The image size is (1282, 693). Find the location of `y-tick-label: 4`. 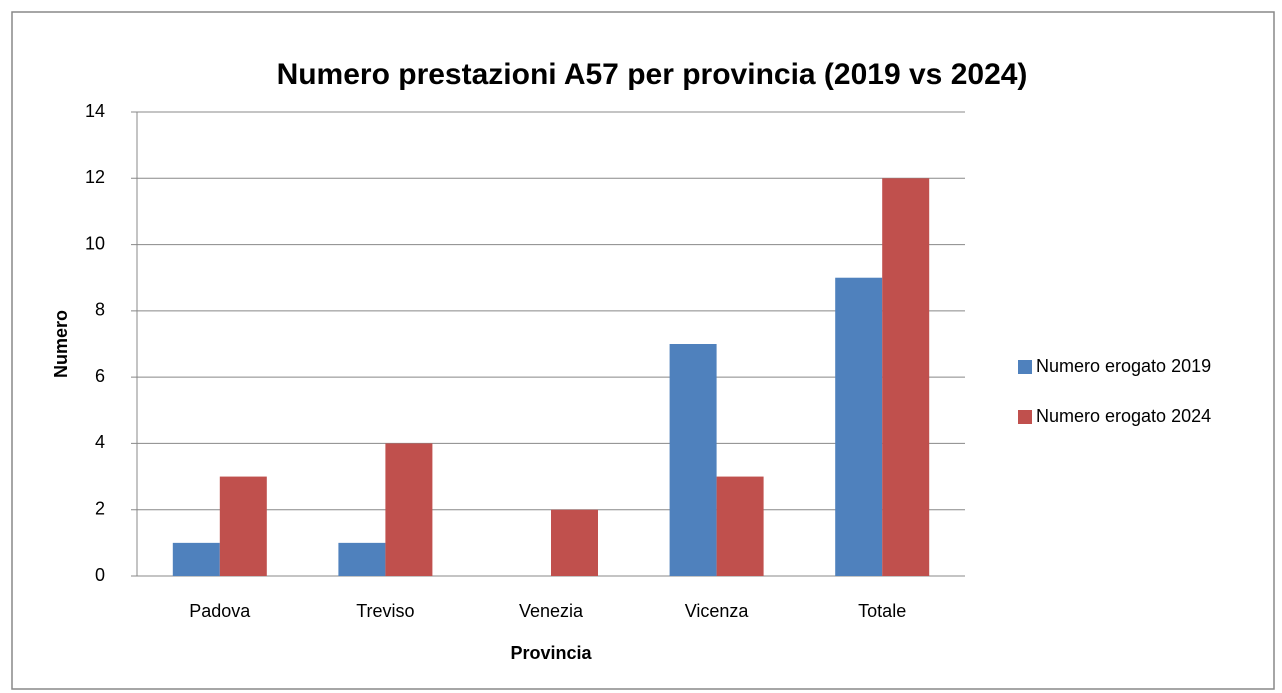

y-tick-label: 4 is located at coordinates (100, 442).